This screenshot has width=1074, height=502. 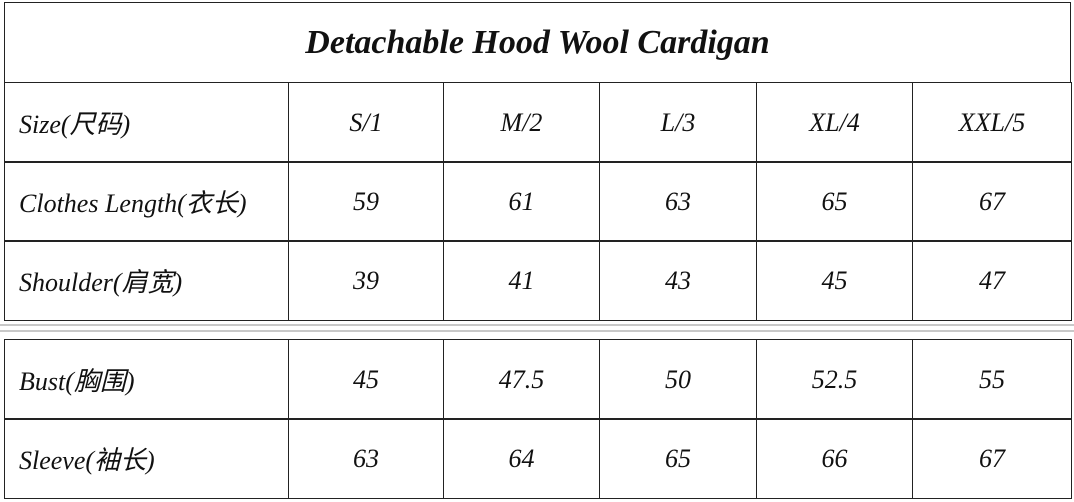 I want to click on table-cell: 52.5, so click(x=834, y=379).